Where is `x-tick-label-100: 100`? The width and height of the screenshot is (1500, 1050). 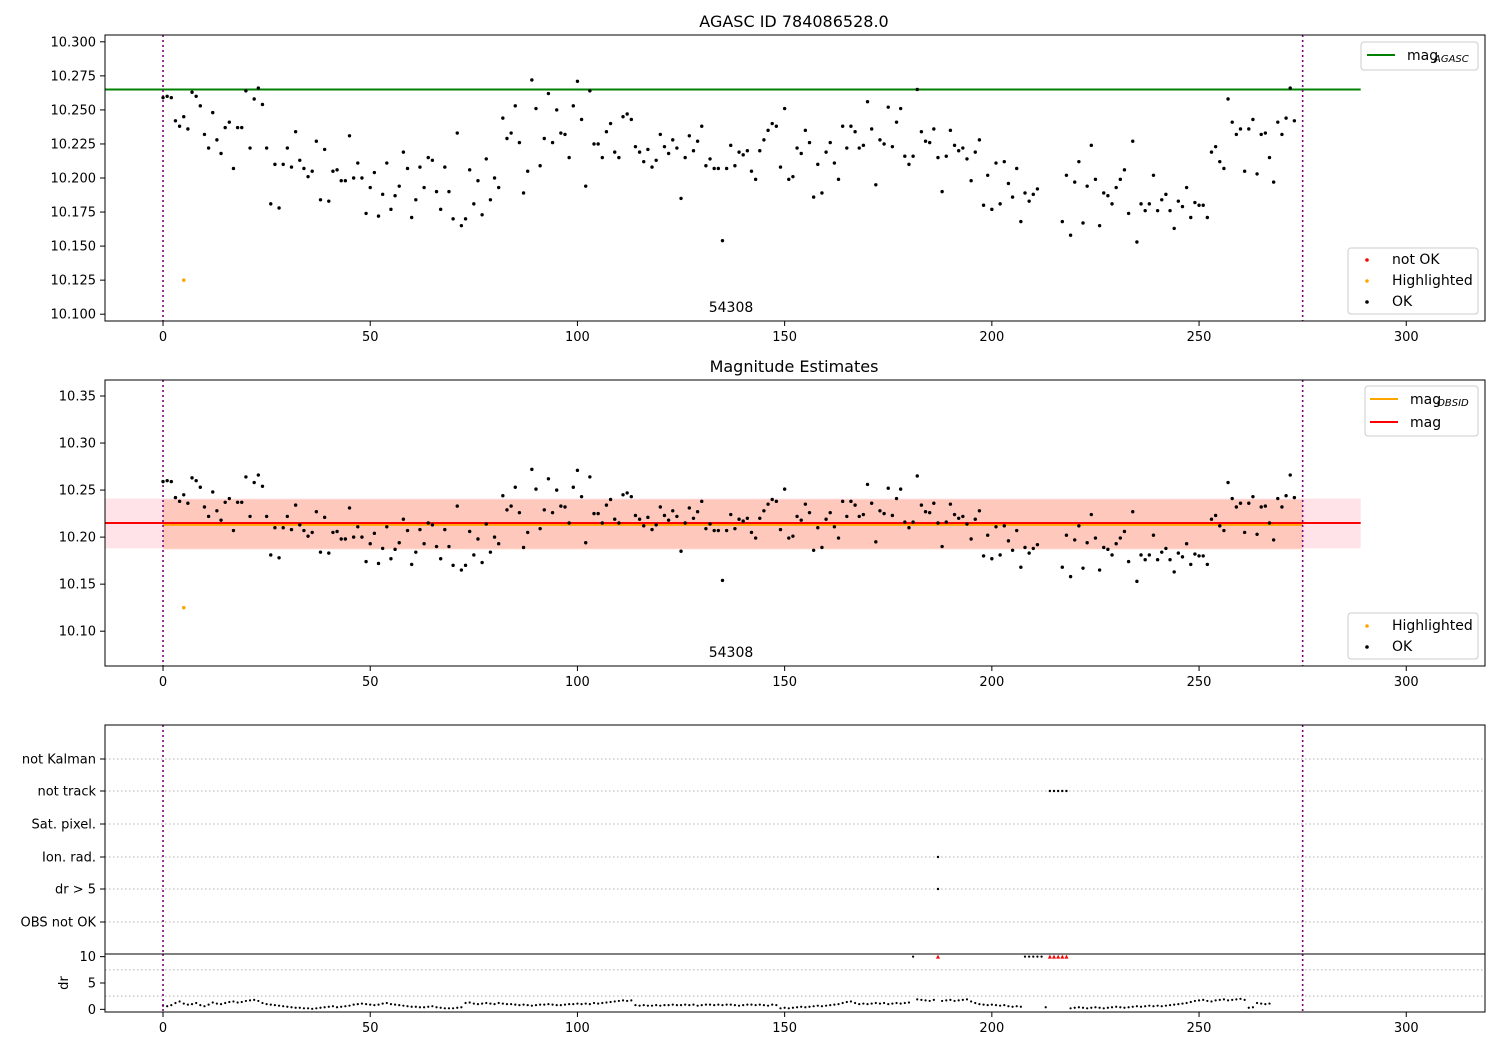 x-tick-label-100: 100 is located at coordinates (577, 682).